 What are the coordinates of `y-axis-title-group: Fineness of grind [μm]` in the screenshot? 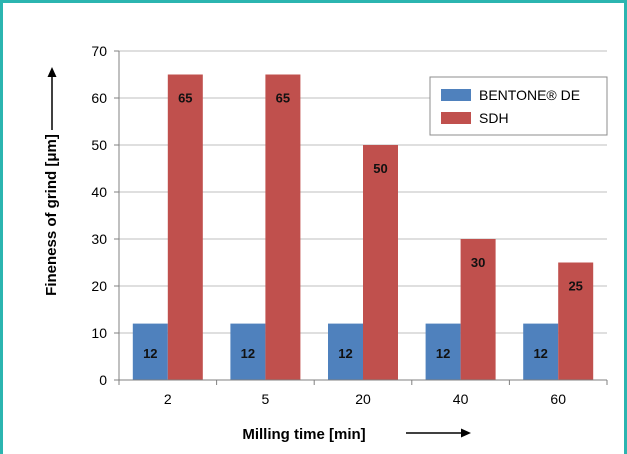 It's located at (51, 215).